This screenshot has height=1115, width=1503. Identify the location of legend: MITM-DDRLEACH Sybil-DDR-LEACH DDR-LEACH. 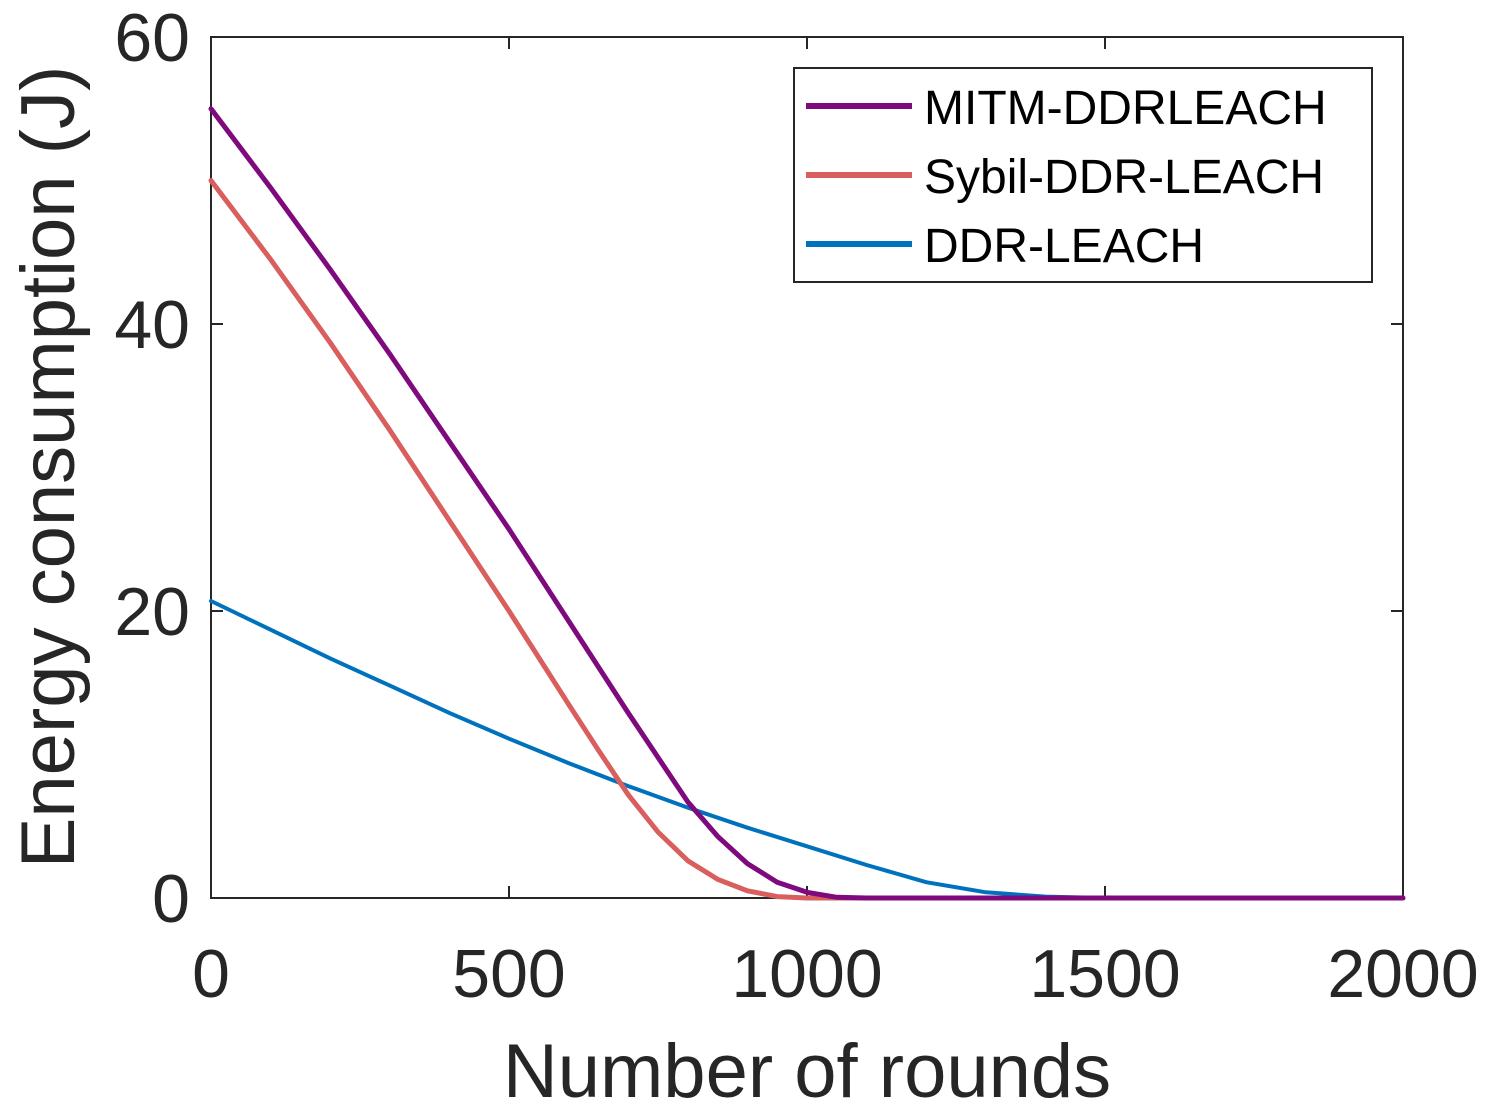
(1083, 175).